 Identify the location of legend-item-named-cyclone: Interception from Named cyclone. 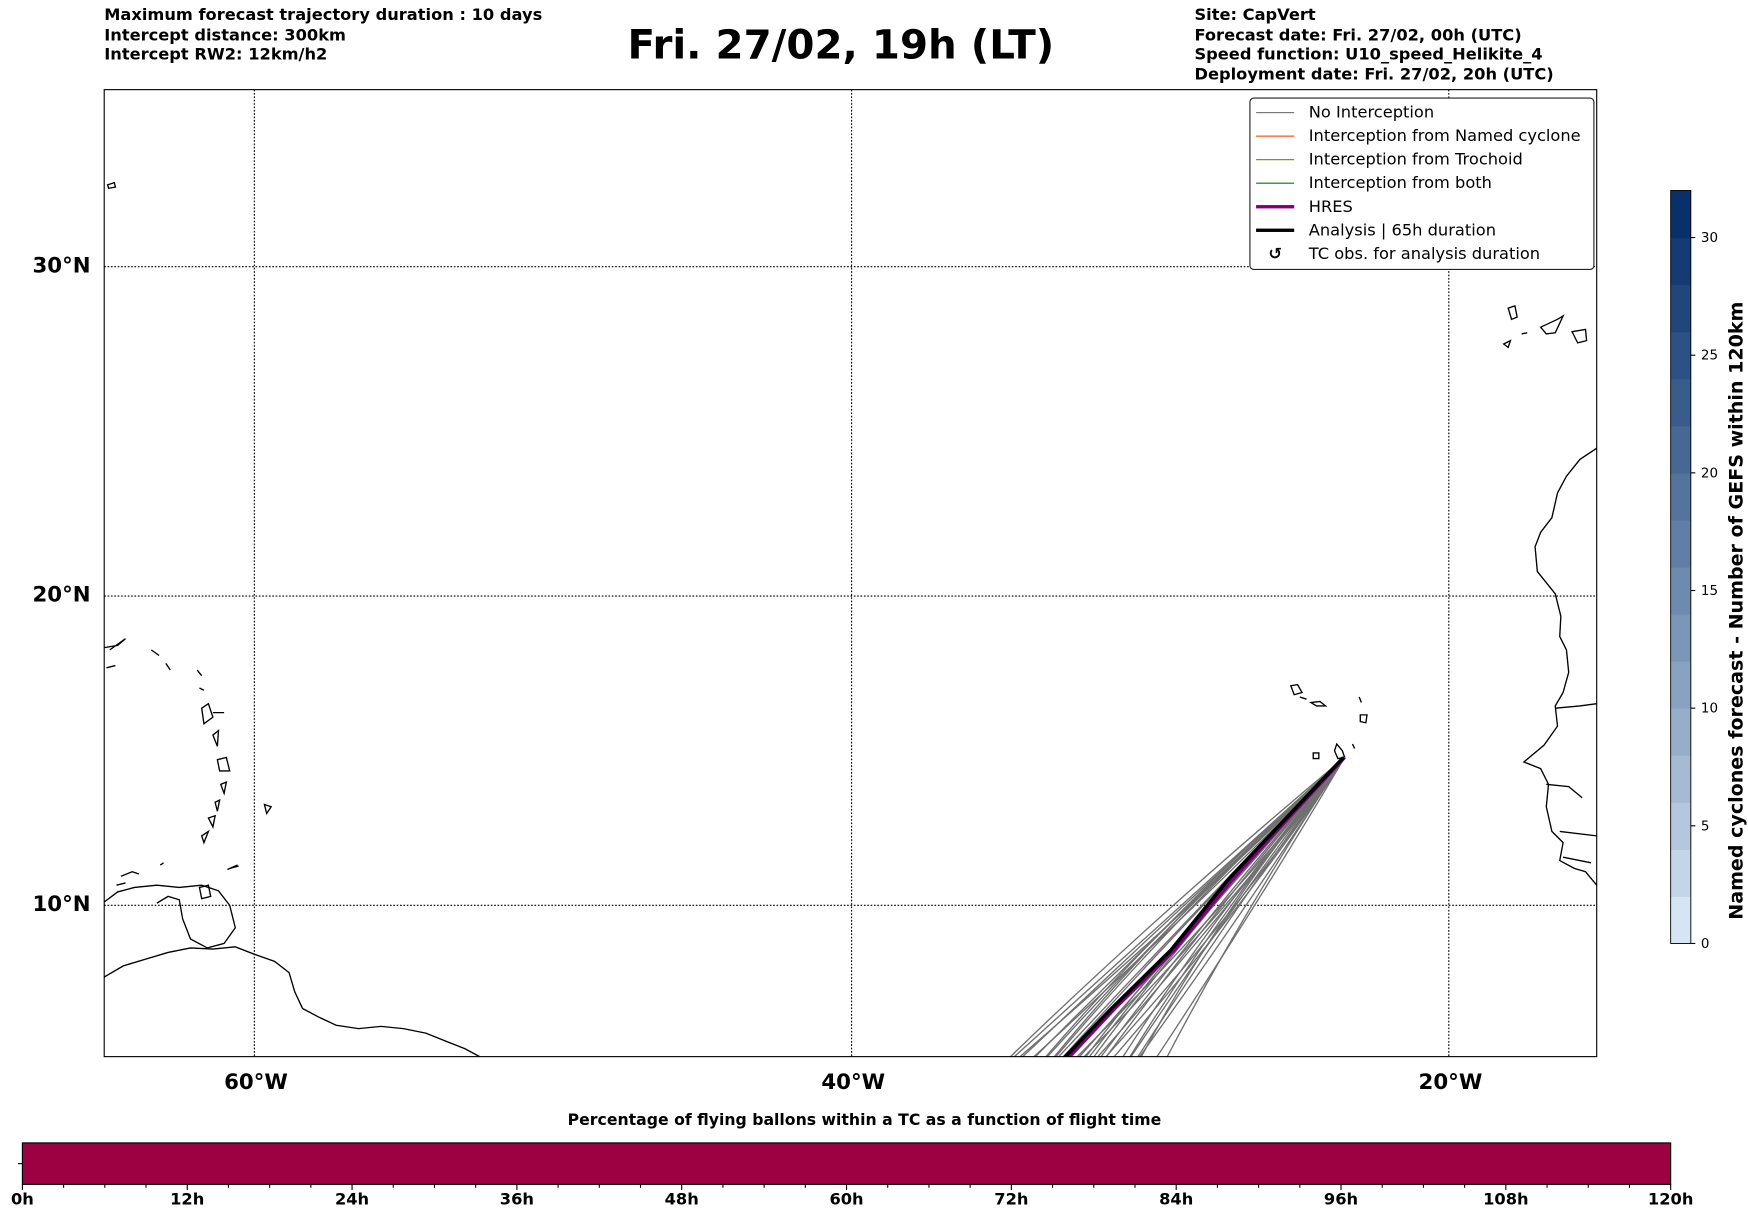
(1415, 136).